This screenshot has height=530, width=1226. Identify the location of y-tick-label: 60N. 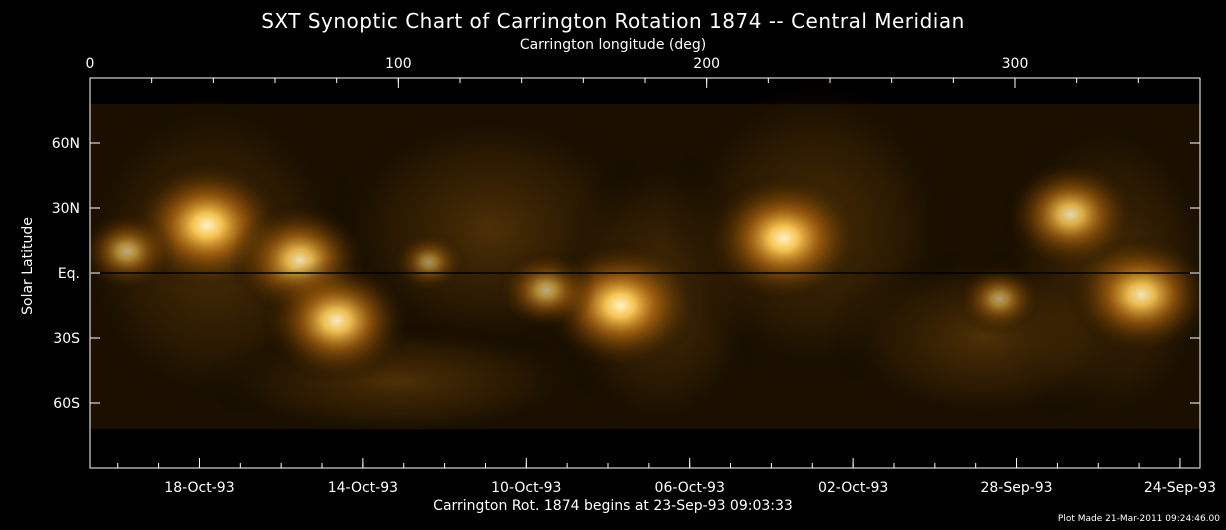
(66, 144).